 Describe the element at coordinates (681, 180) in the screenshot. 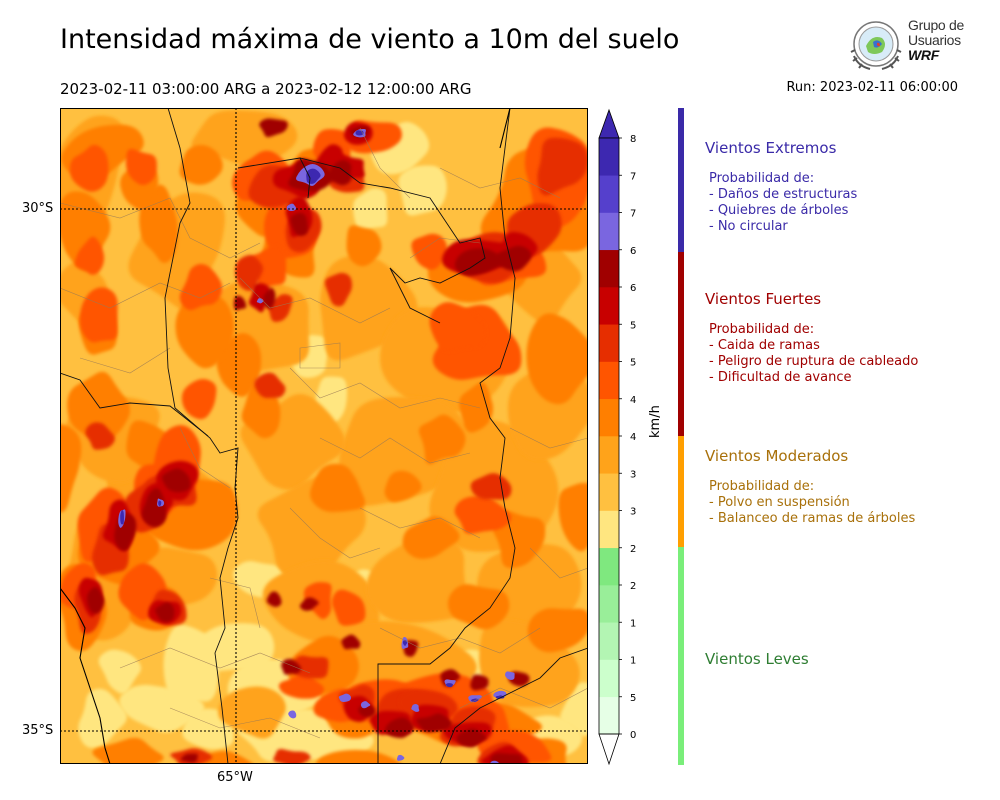

I see `category-bar-extremos` at that location.